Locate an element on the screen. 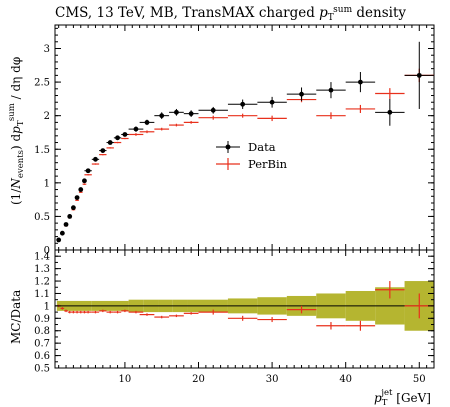 The image size is (450, 407). legend-perbin-label: PerBin is located at coordinates (268, 164).